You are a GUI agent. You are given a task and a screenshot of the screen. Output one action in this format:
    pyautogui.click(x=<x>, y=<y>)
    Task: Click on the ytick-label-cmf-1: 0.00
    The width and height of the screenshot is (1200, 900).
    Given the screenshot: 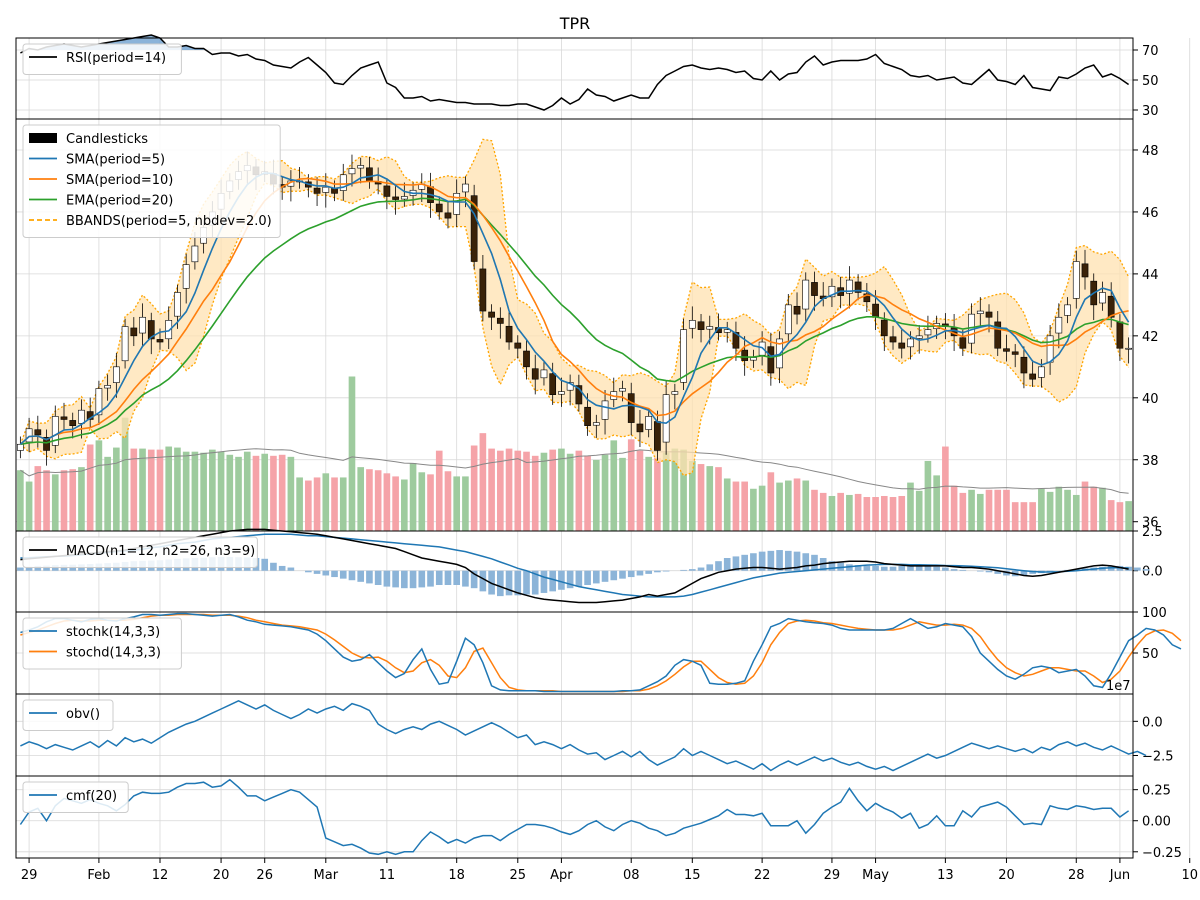 What is the action you would take?
    pyautogui.click(x=1156, y=822)
    